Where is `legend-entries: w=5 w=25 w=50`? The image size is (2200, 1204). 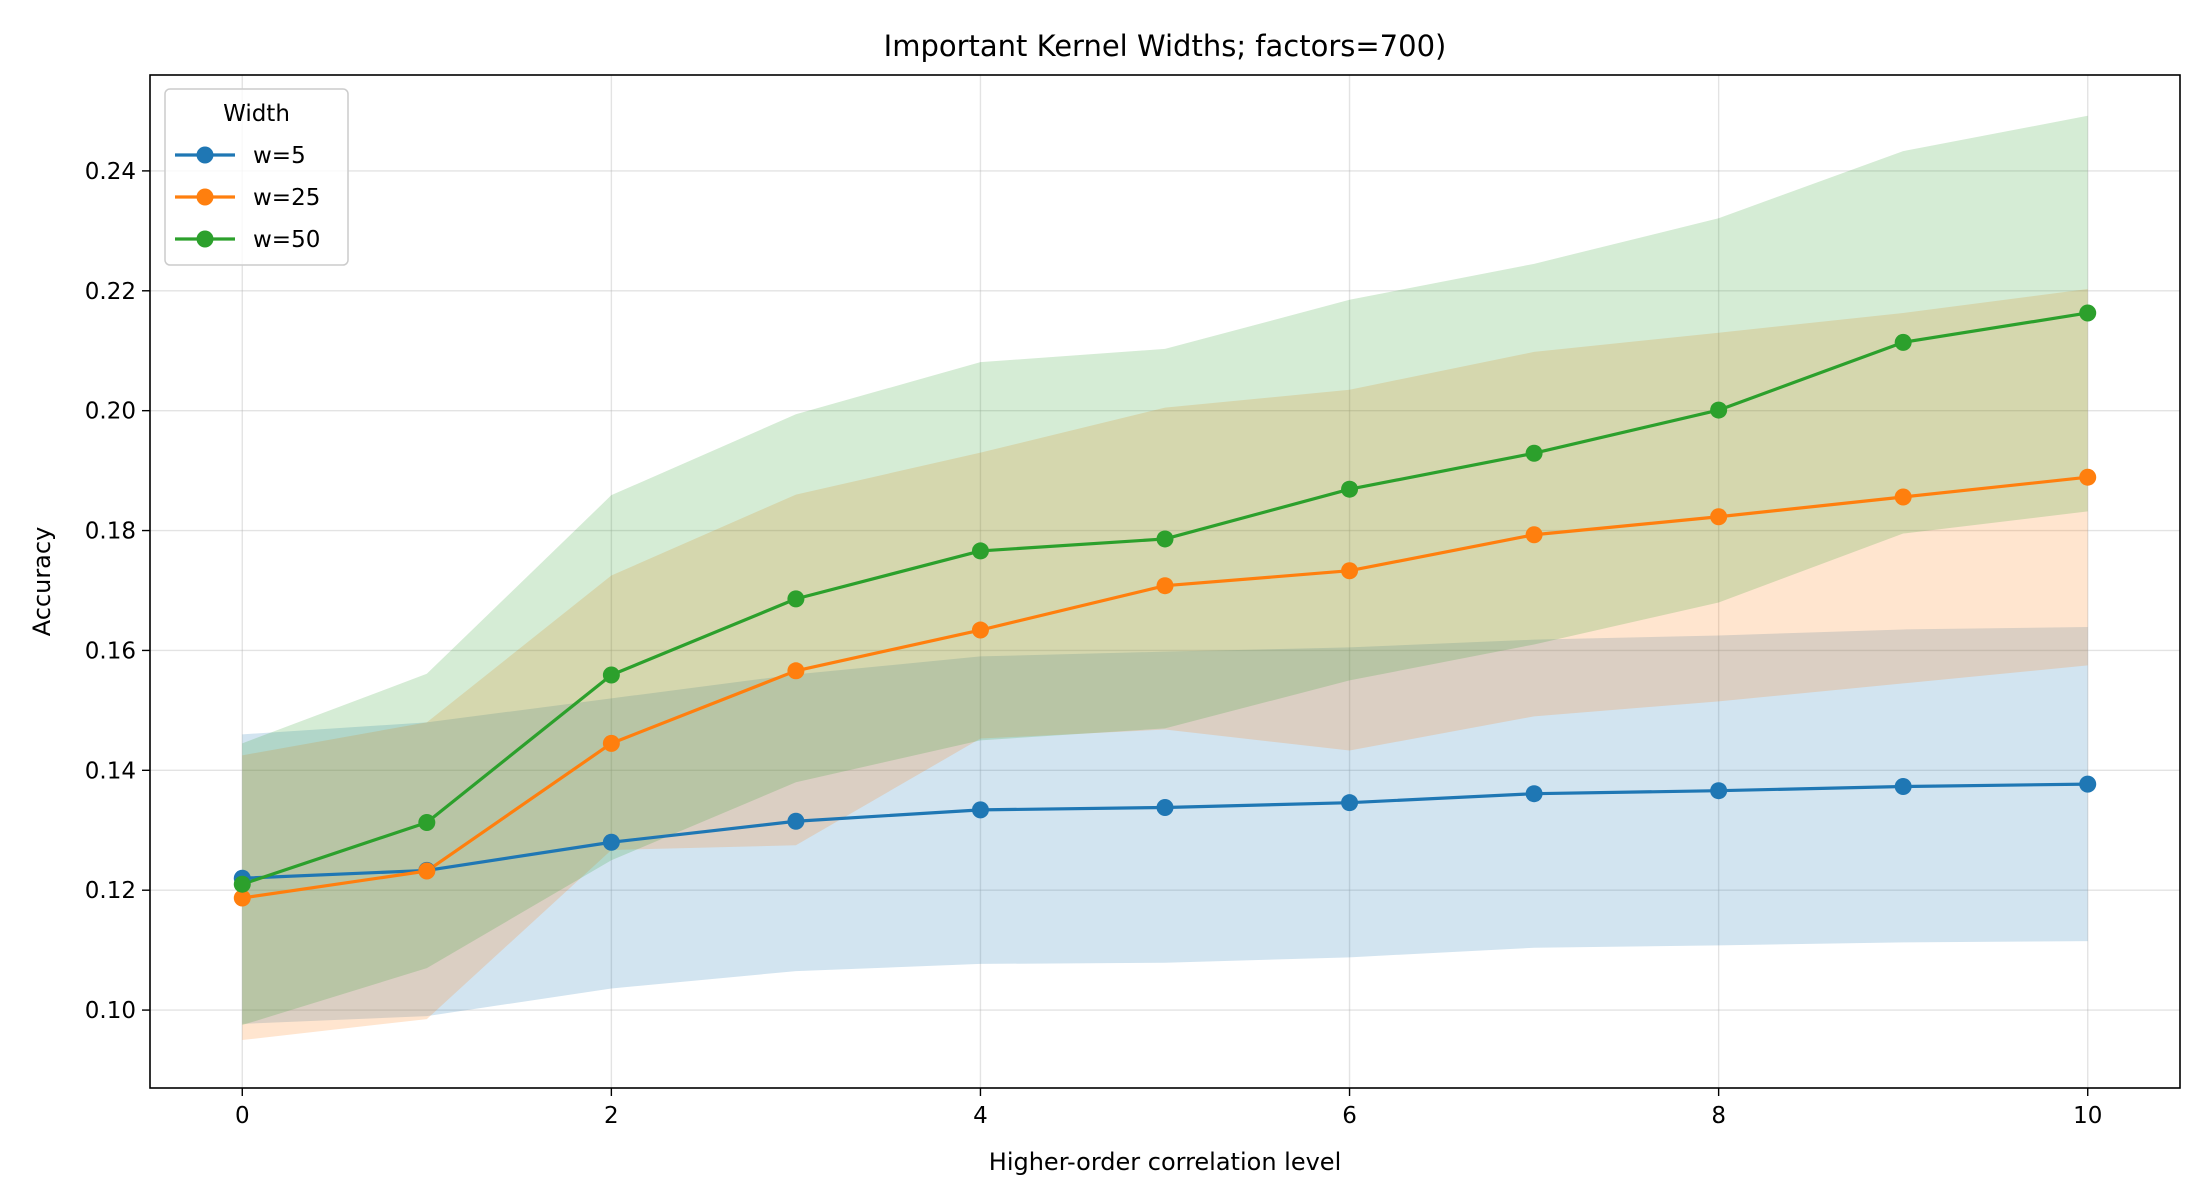 legend-entries: w=5 w=25 w=50 is located at coordinates (247, 198).